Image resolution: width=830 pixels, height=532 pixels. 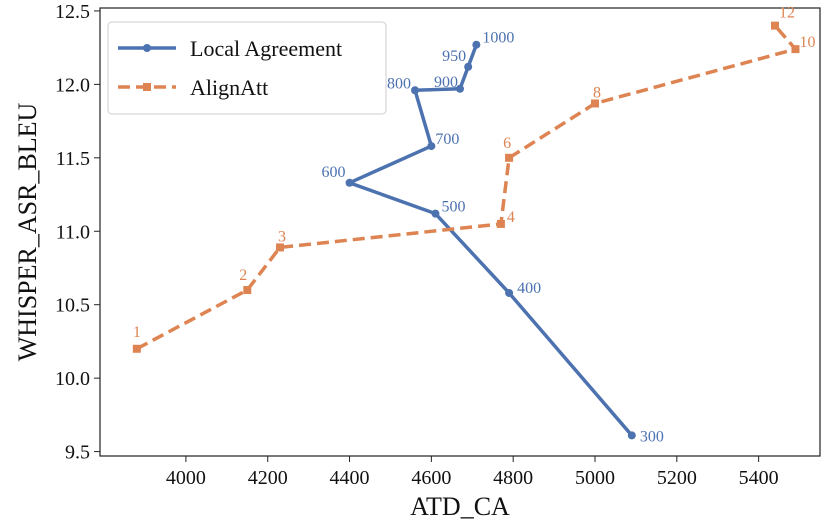 What do you see at coordinates (137, 332) in the screenshot?
I see `data-label-alignatt: 1` at bounding box center [137, 332].